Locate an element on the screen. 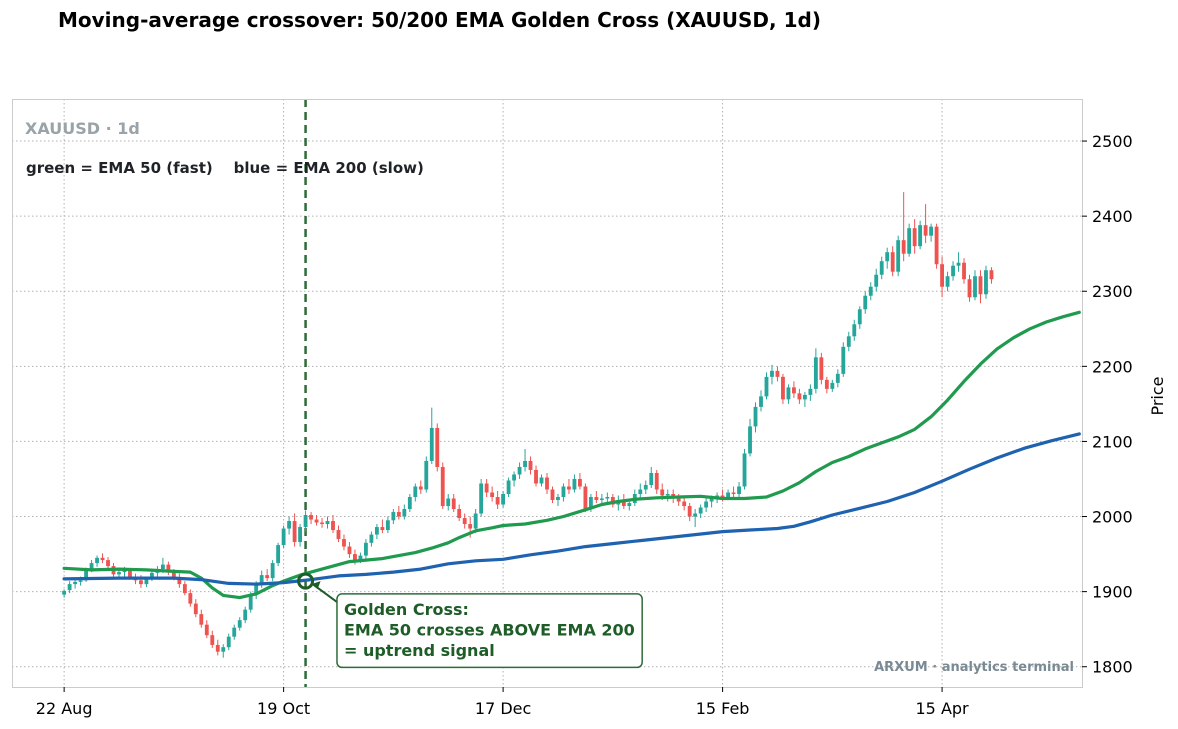 This screenshot has height=729, width=1178. crossover-marker is located at coordinates (306, 581).